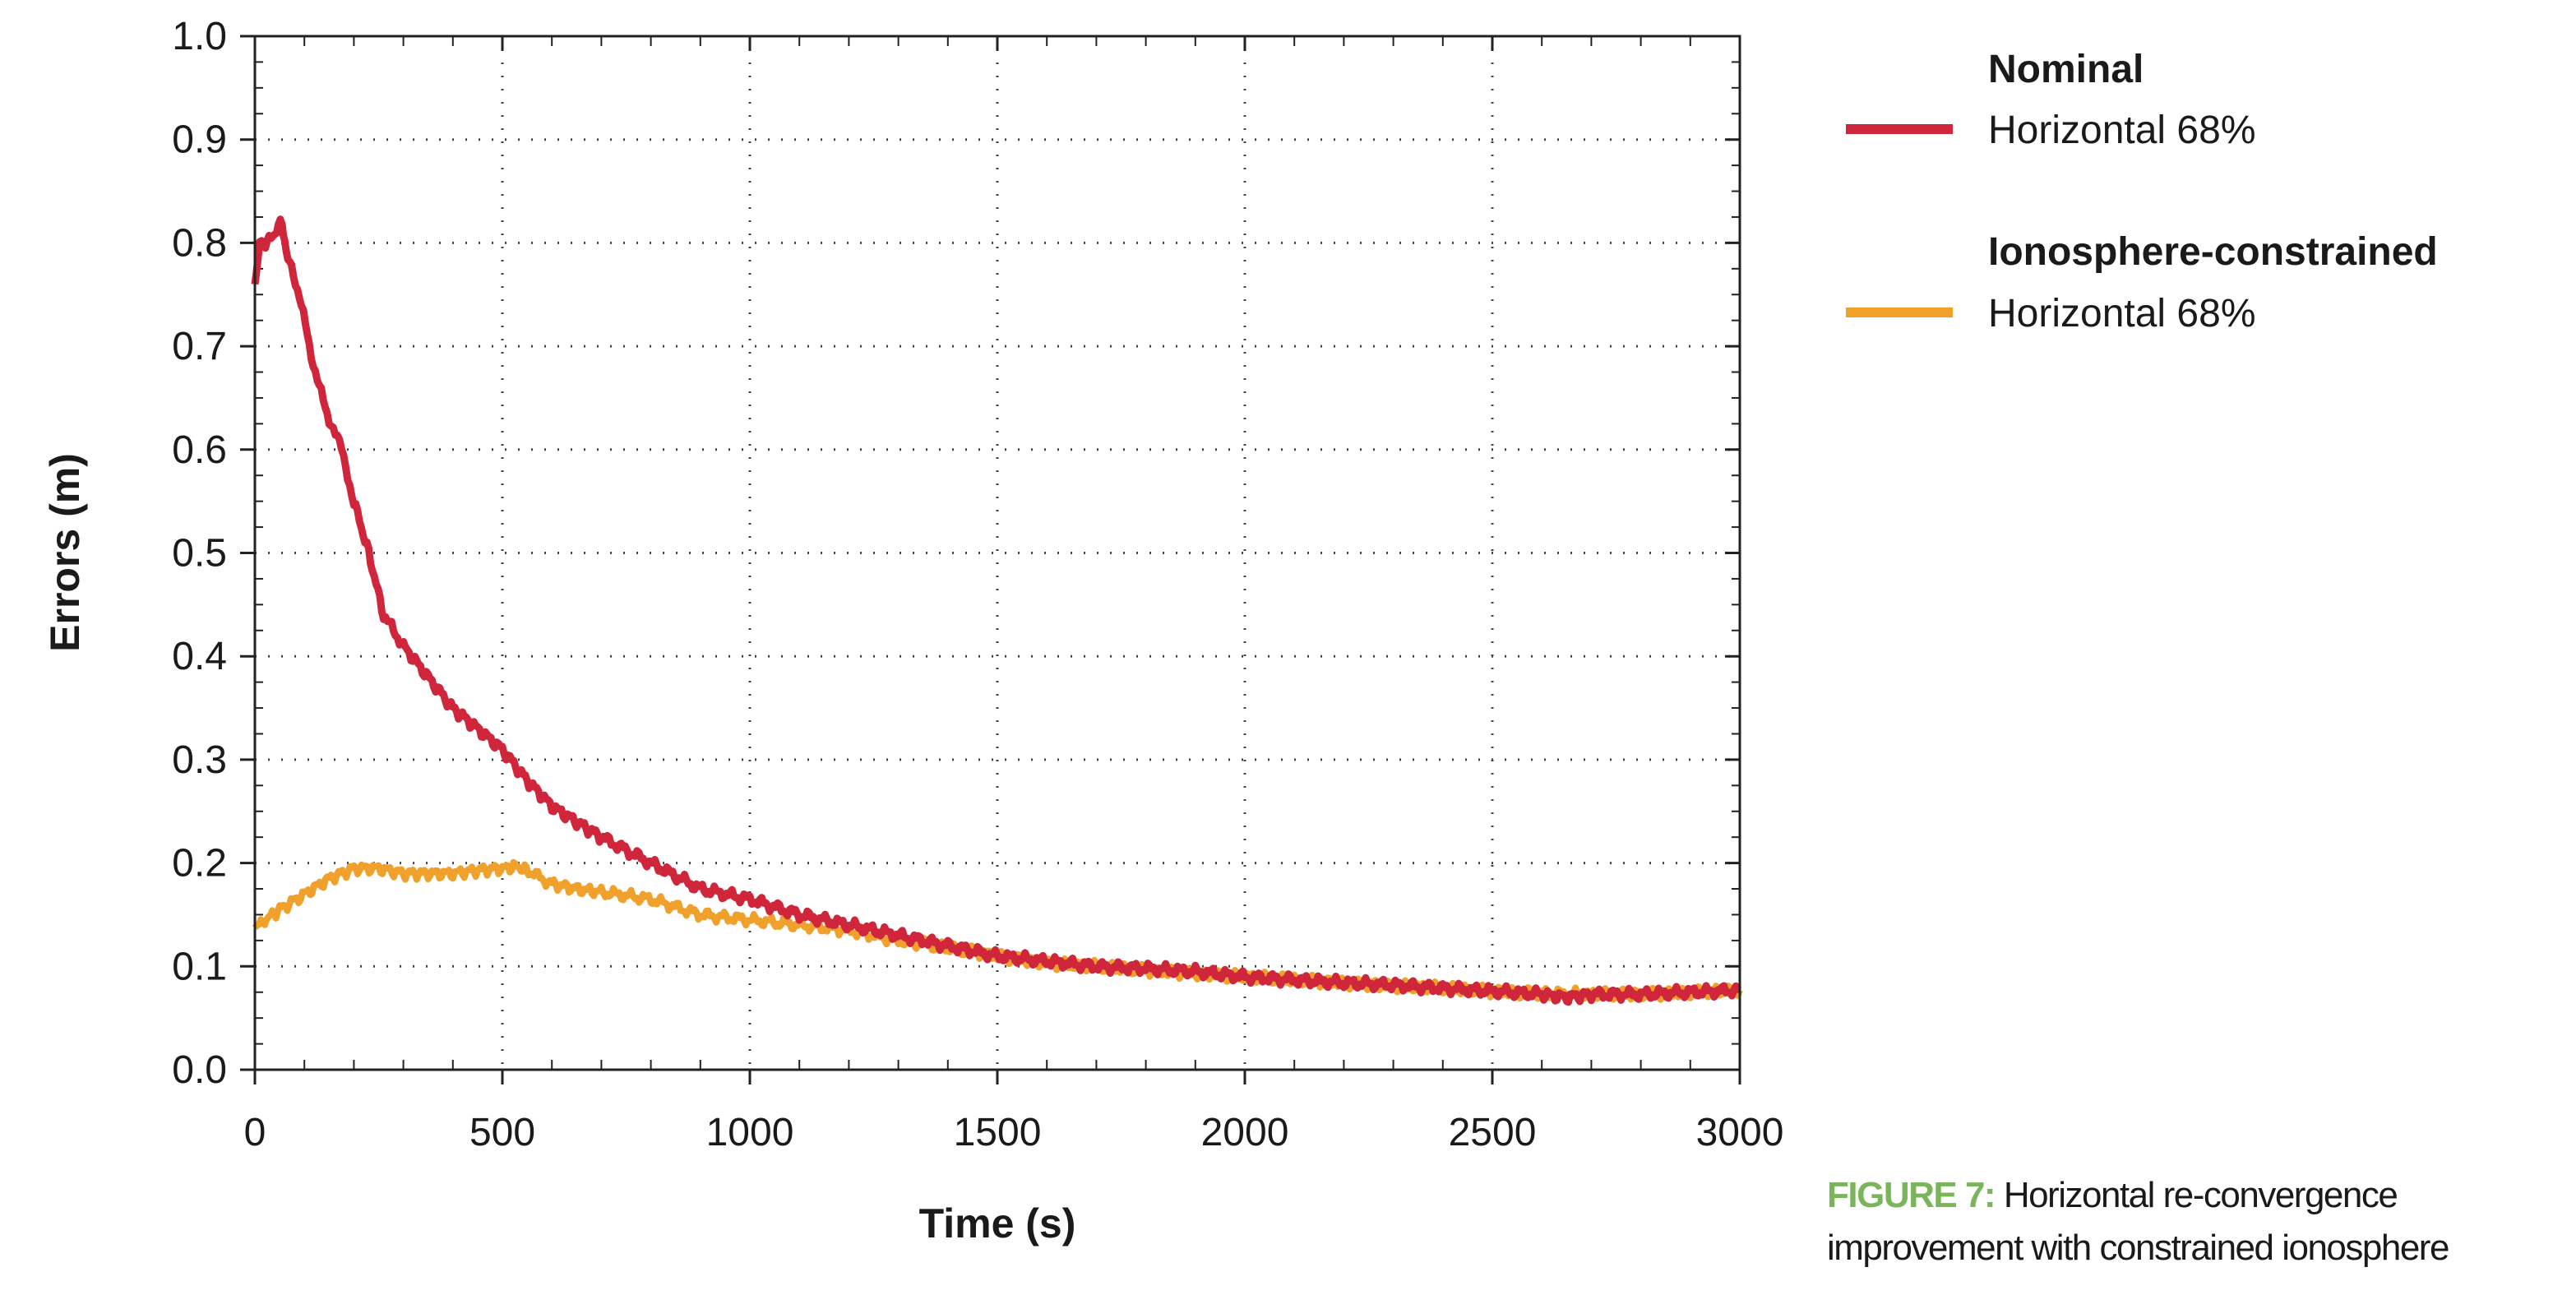 This screenshot has width=2576, height=1295. I want to click on x-axis-title: Time (s), so click(997, 1223).